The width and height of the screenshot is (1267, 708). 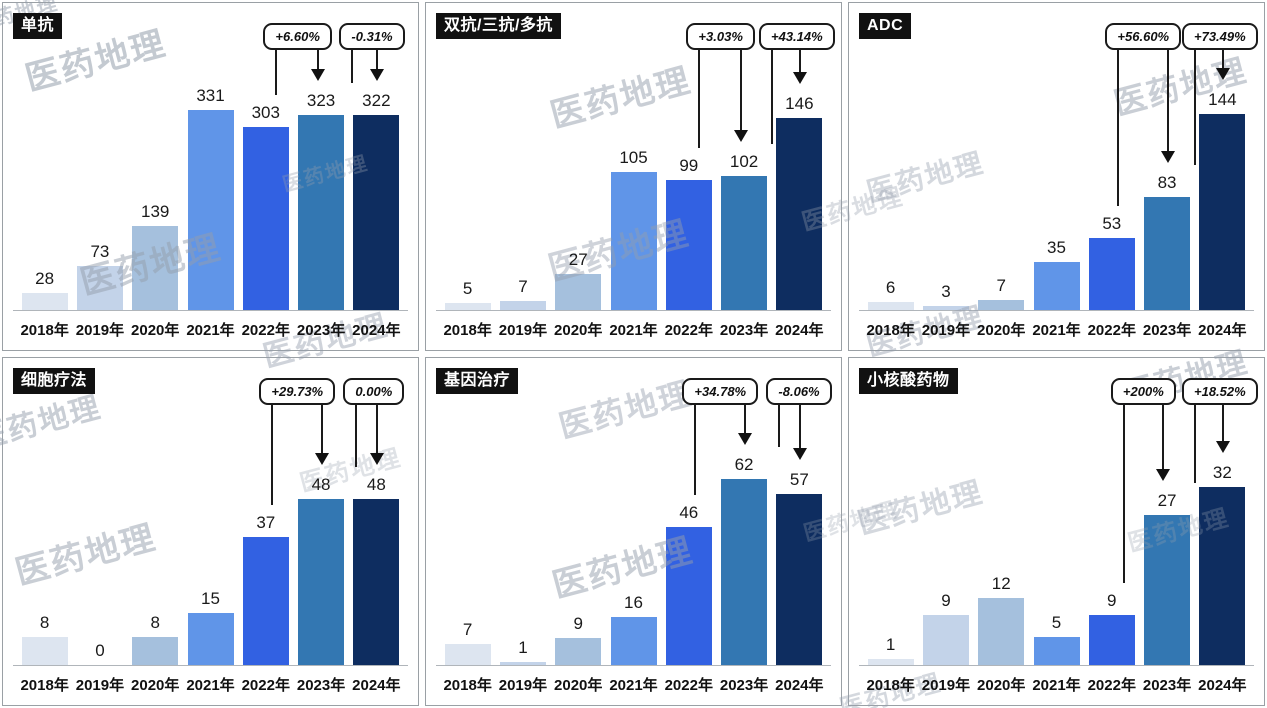 I want to click on value-label: 46, so click(x=689, y=512).